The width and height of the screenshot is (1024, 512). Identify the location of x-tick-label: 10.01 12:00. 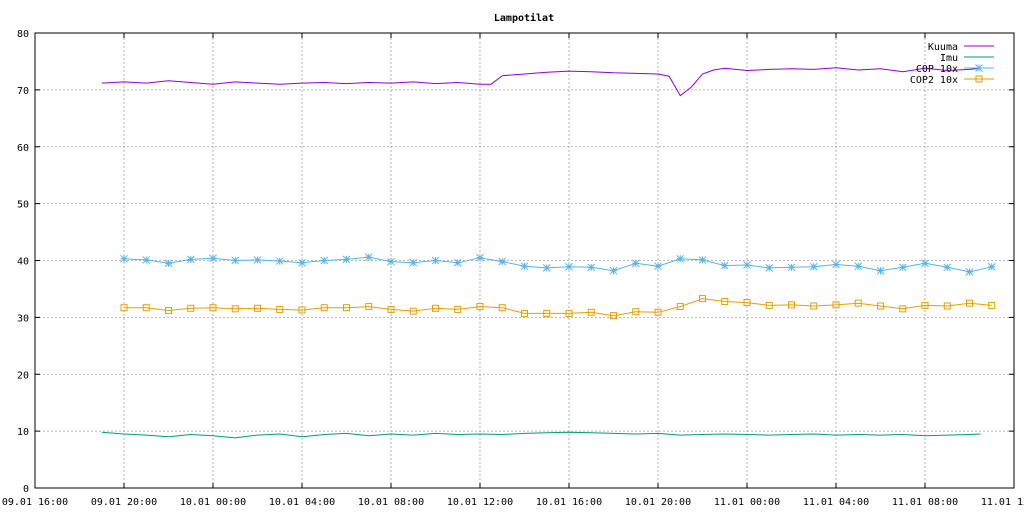
(480, 502).